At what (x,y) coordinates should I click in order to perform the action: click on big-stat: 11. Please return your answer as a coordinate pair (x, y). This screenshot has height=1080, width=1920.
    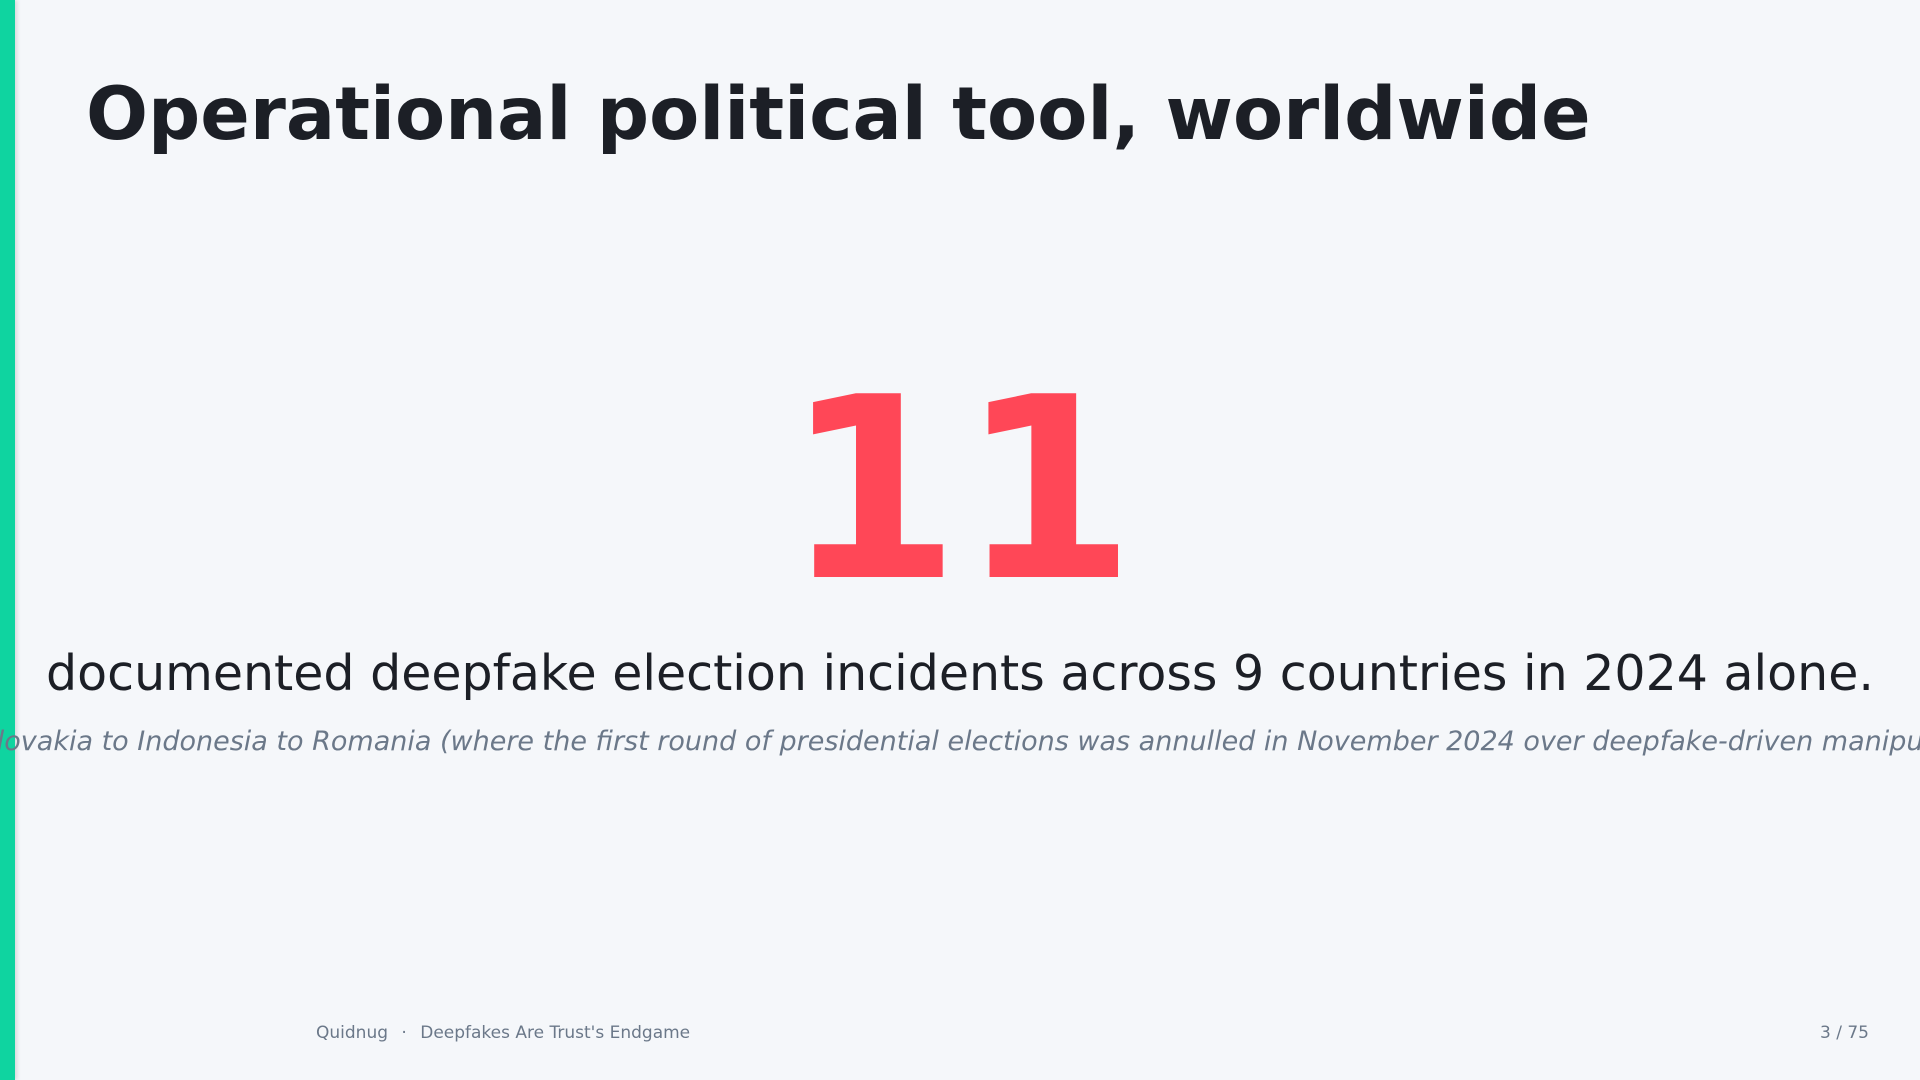
    Looking at the image, I should click on (960, 490).